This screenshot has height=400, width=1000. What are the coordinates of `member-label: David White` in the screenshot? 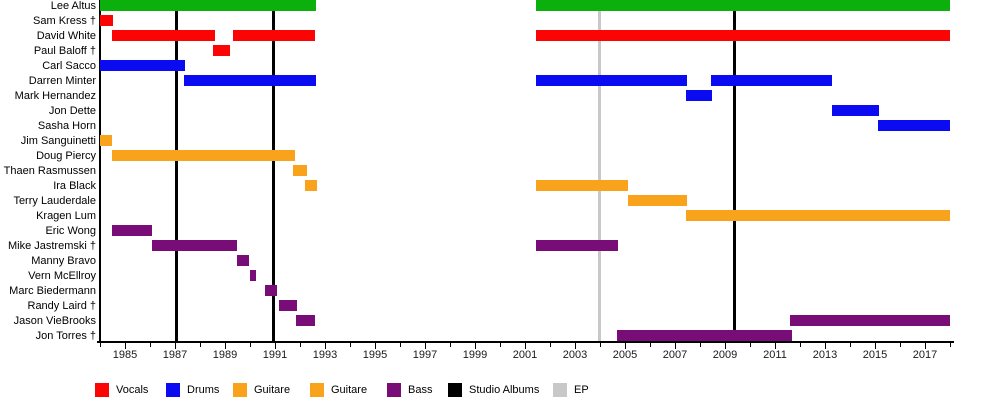 It's located at (66, 36).